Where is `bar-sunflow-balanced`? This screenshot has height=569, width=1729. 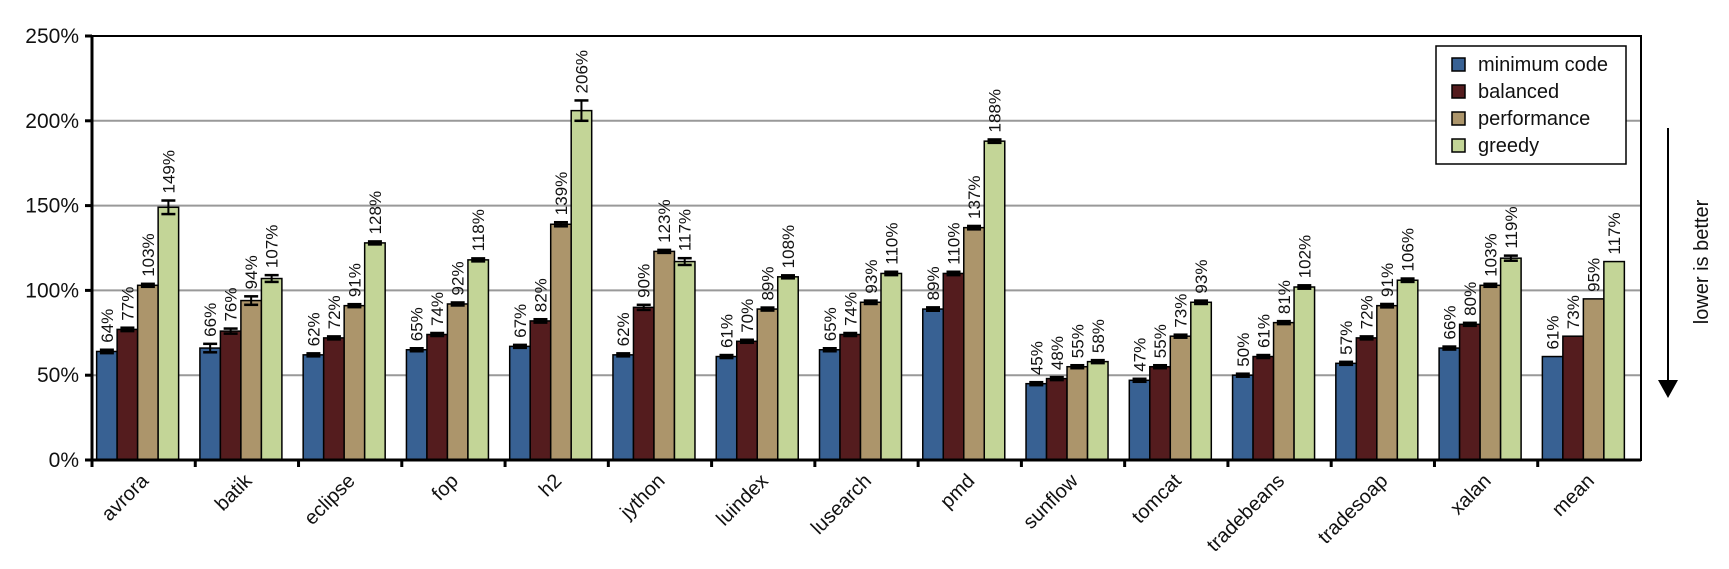 bar-sunflow-balanced is located at coordinates (1056, 419).